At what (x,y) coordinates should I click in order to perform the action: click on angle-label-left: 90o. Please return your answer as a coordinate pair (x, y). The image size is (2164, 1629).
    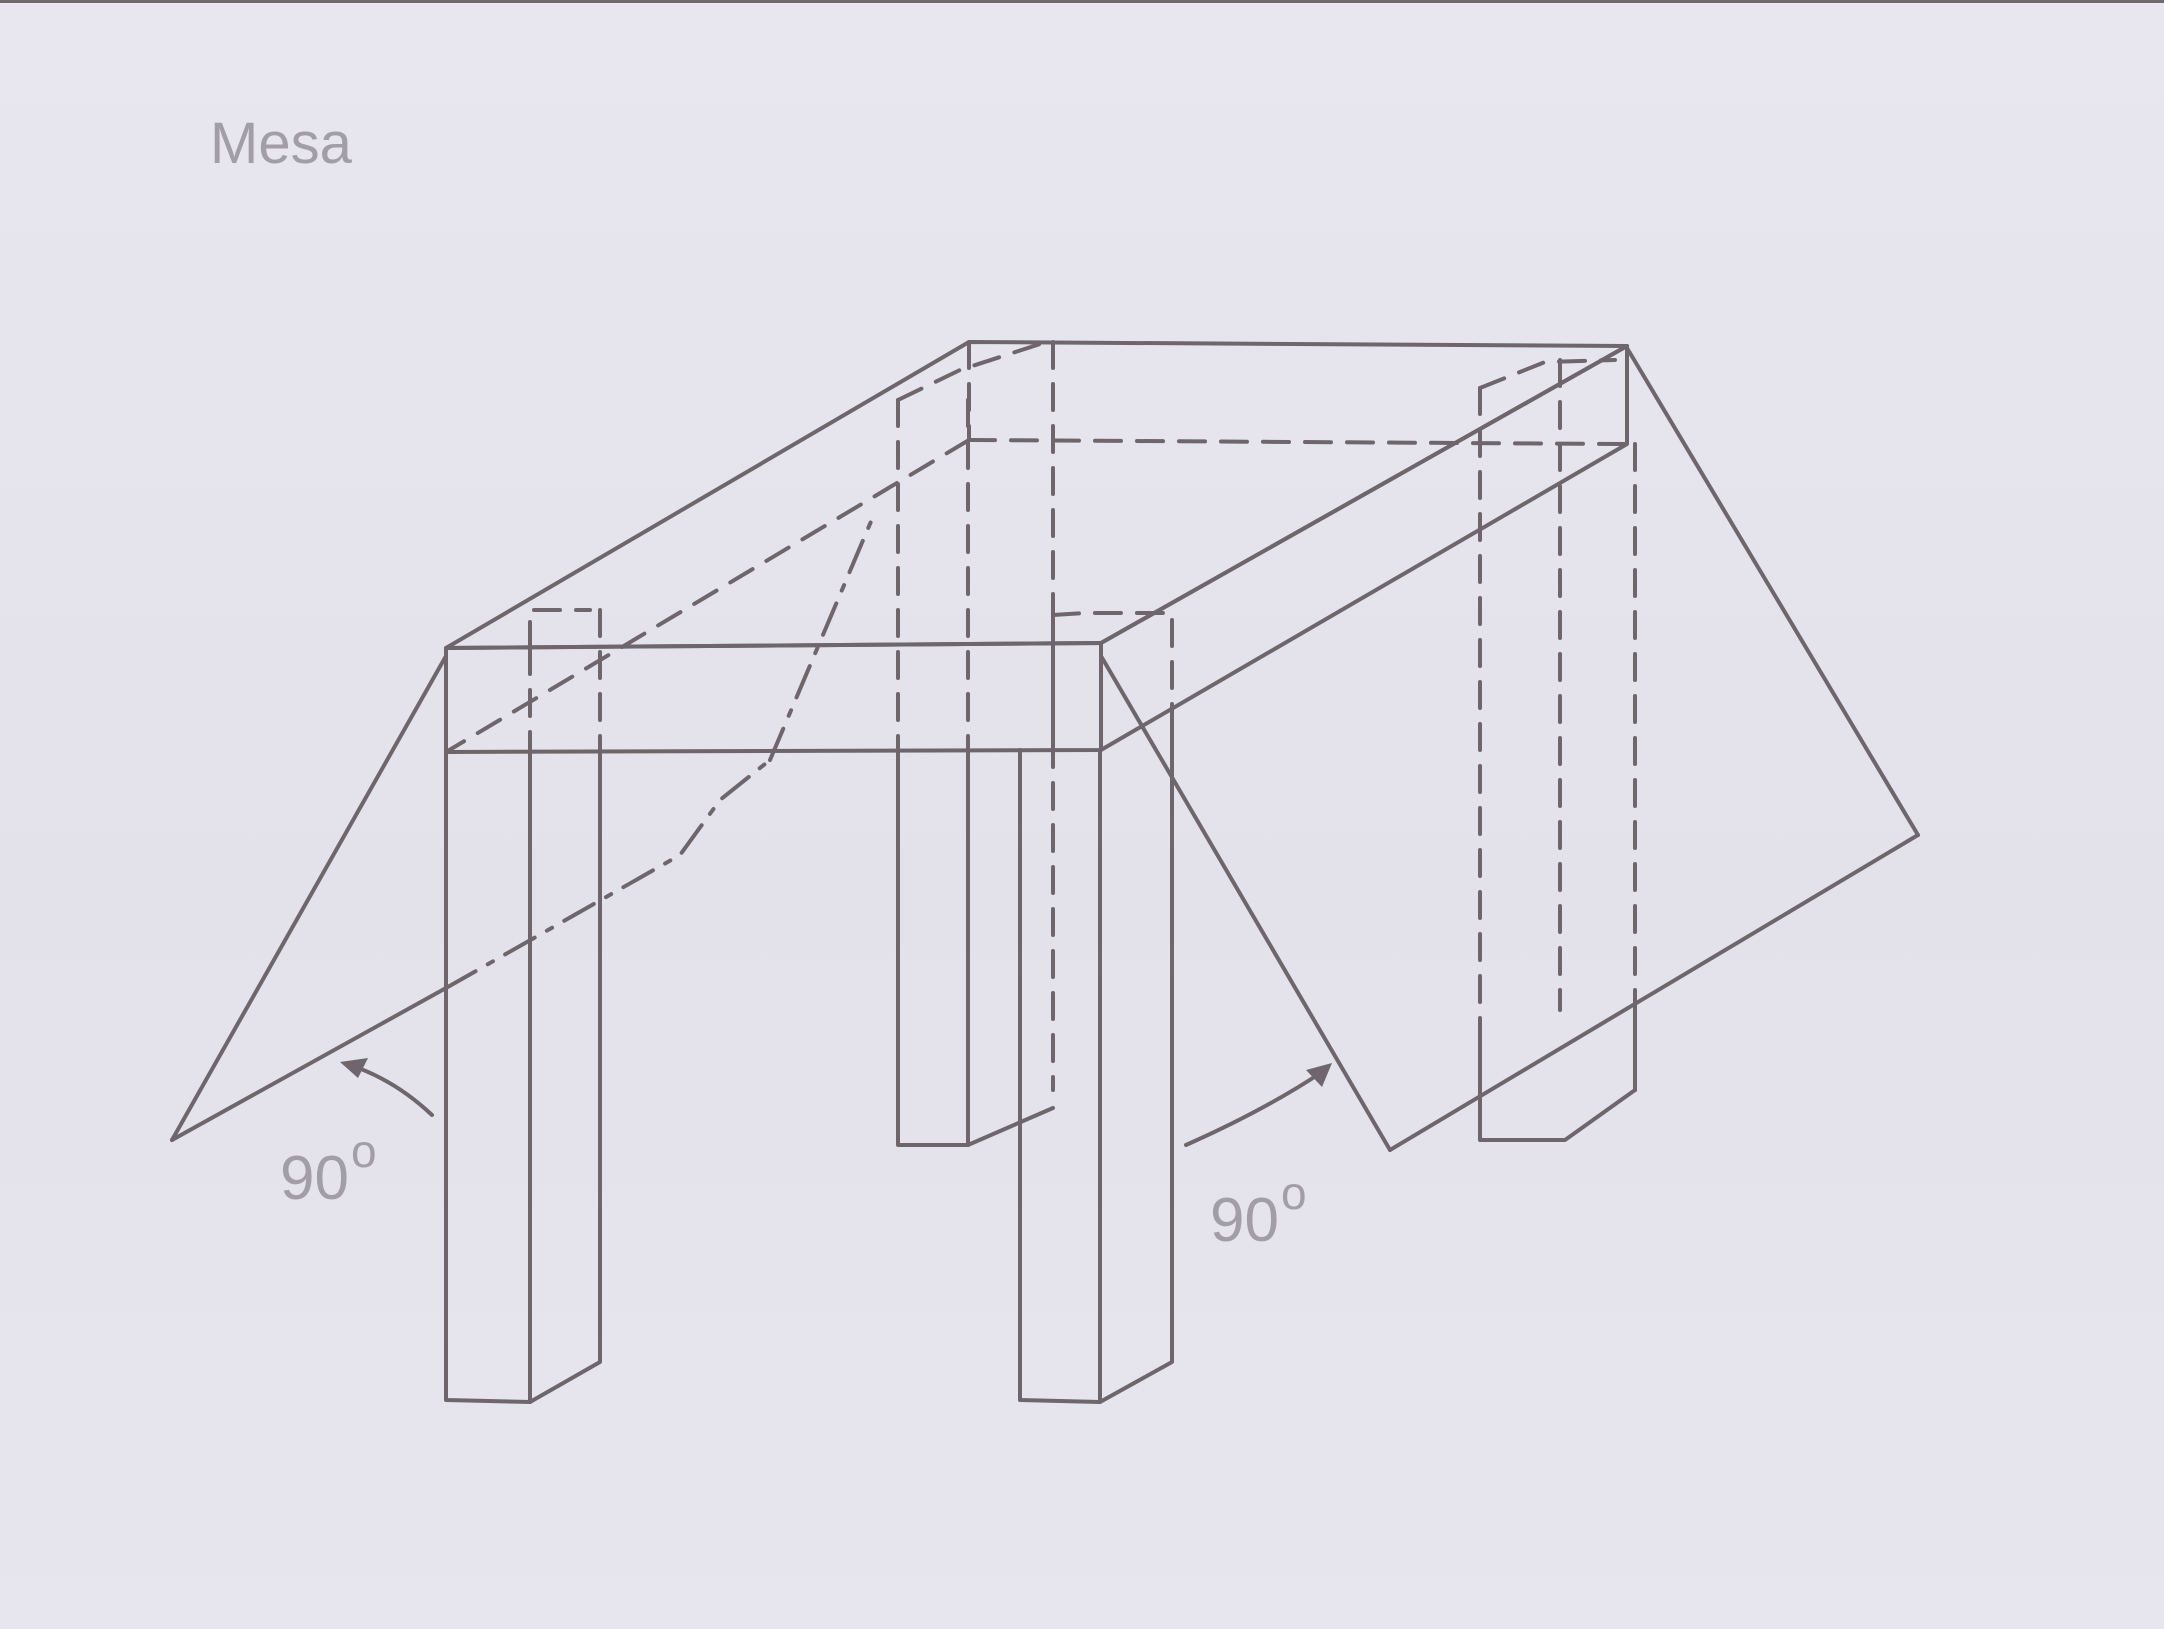
    Looking at the image, I should click on (328, 1169).